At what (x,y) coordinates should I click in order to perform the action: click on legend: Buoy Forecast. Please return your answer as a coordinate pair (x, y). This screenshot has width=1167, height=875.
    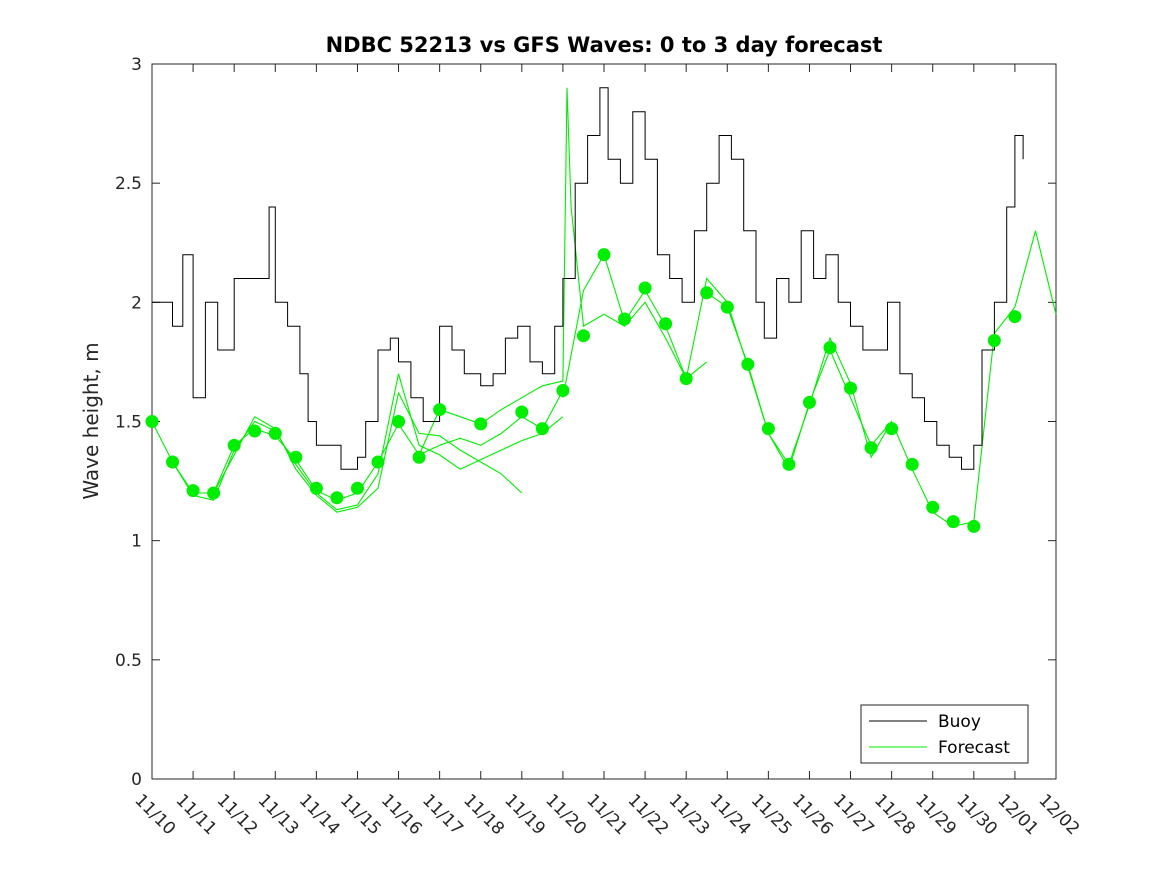
    Looking at the image, I should click on (944, 734).